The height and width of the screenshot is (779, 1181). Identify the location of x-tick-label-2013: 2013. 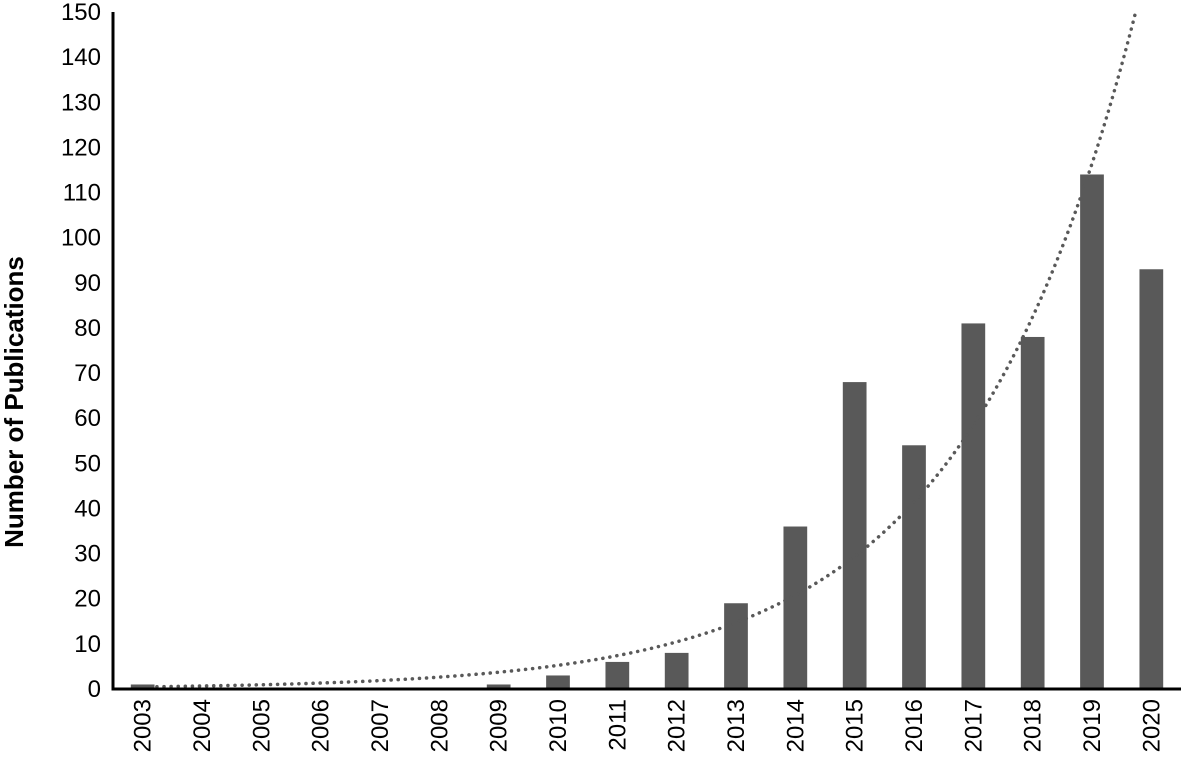
(736, 725).